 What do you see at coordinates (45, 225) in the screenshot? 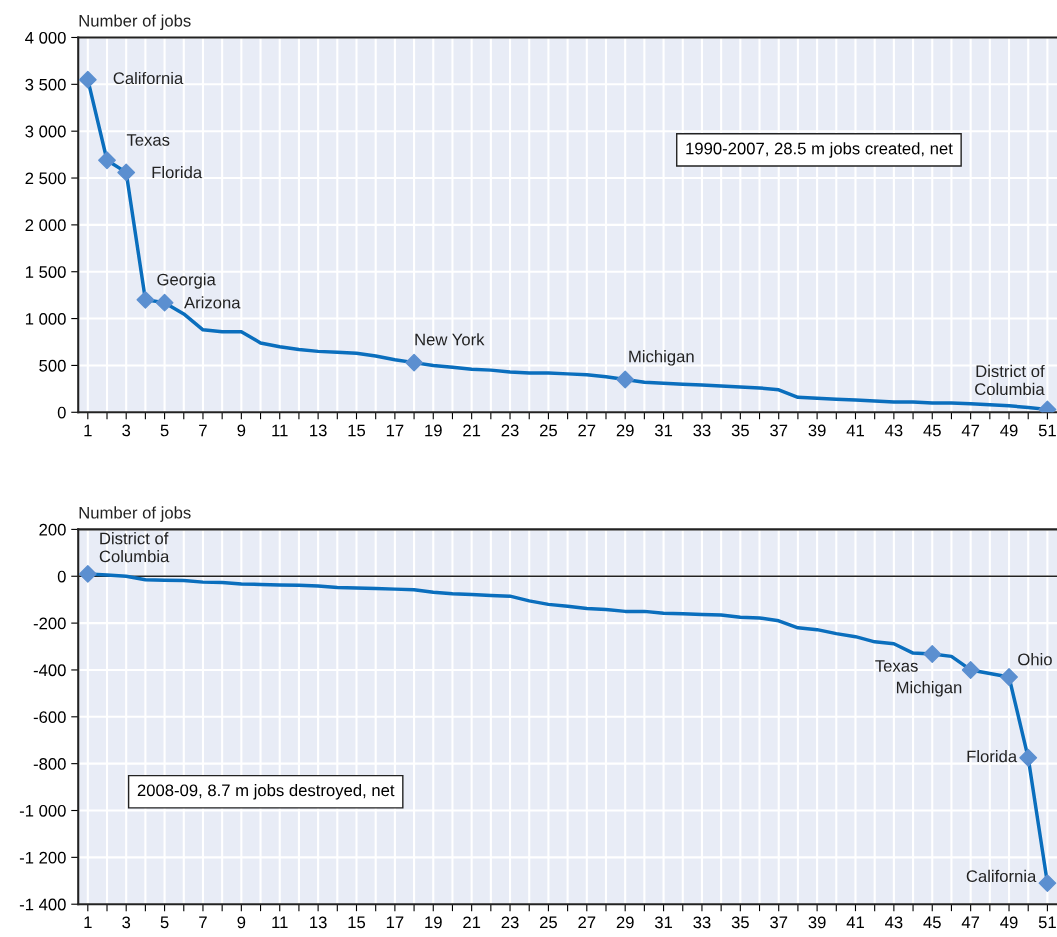
I see `y-tick-label: 2 000` at bounding box center [45, 225].